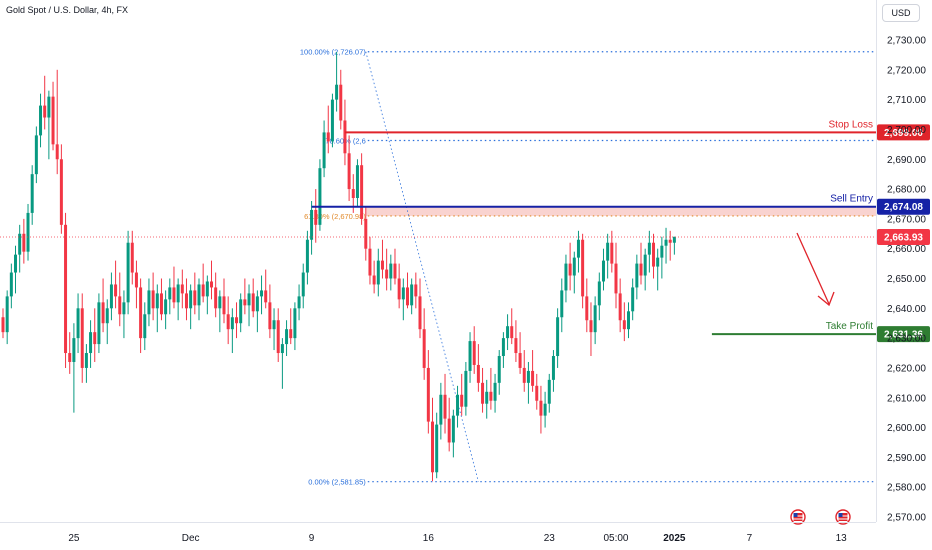 The image size is (932, 550). I want to click on entry-zone-shading, so click(620, 211).